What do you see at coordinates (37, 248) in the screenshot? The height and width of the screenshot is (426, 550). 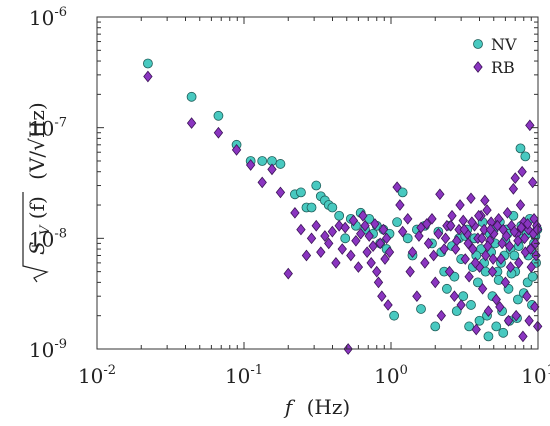 I see `y-axis-variable: S` at bounding box center [37, 248].